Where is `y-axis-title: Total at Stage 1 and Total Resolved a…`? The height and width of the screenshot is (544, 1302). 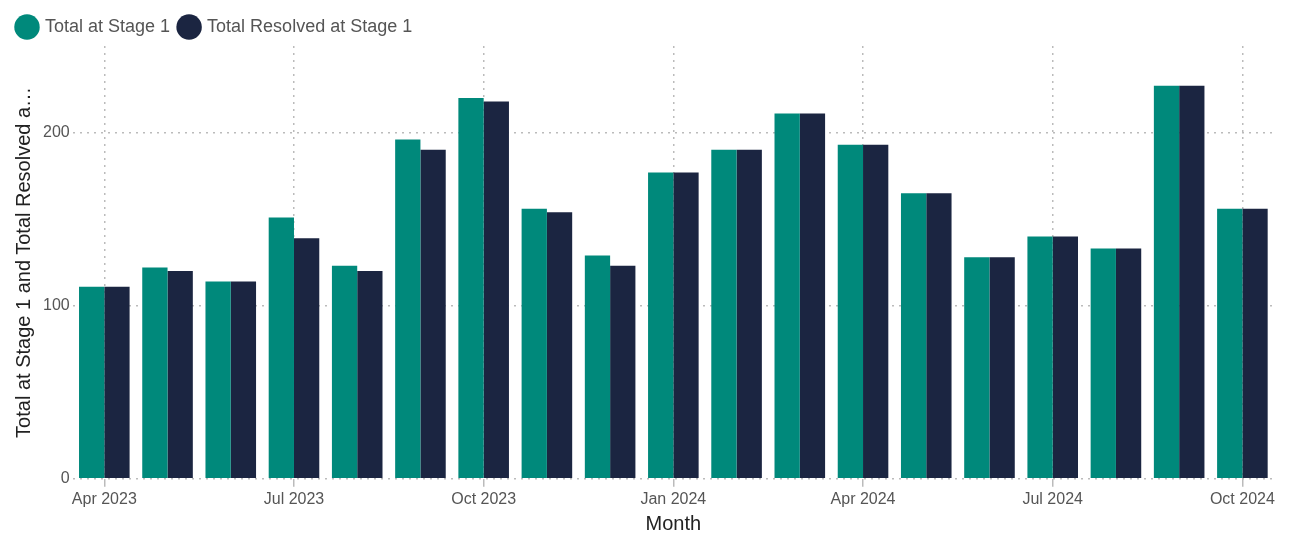 y-axis-title: Total at Stage 1 and Total Resolved a… is located at coordinates (22, 262).